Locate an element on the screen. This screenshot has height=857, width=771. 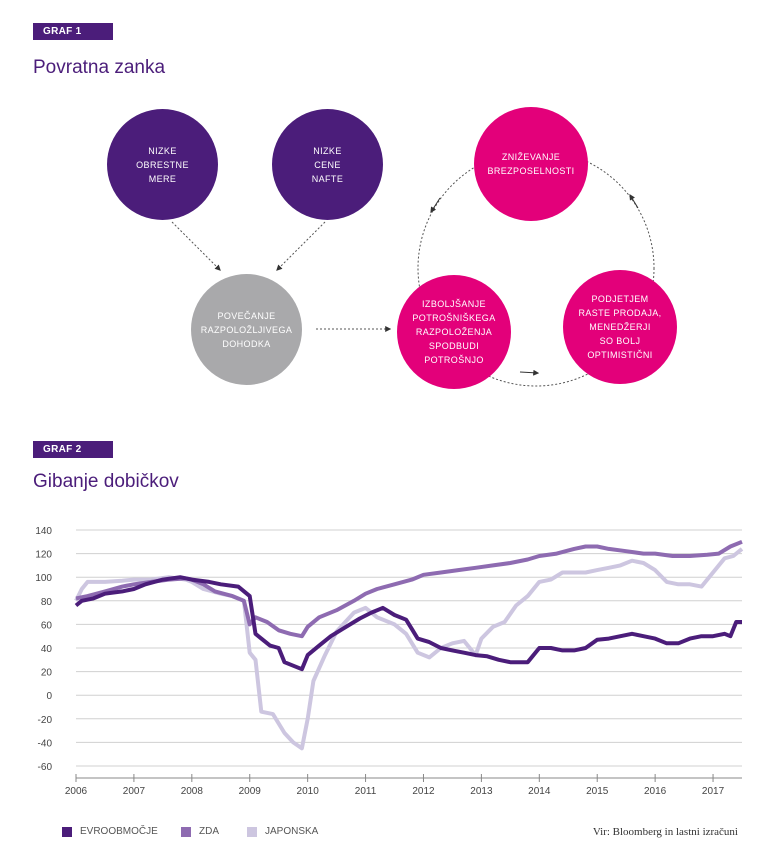
y-tick-label: 140 is located at coordinates (43, 531).